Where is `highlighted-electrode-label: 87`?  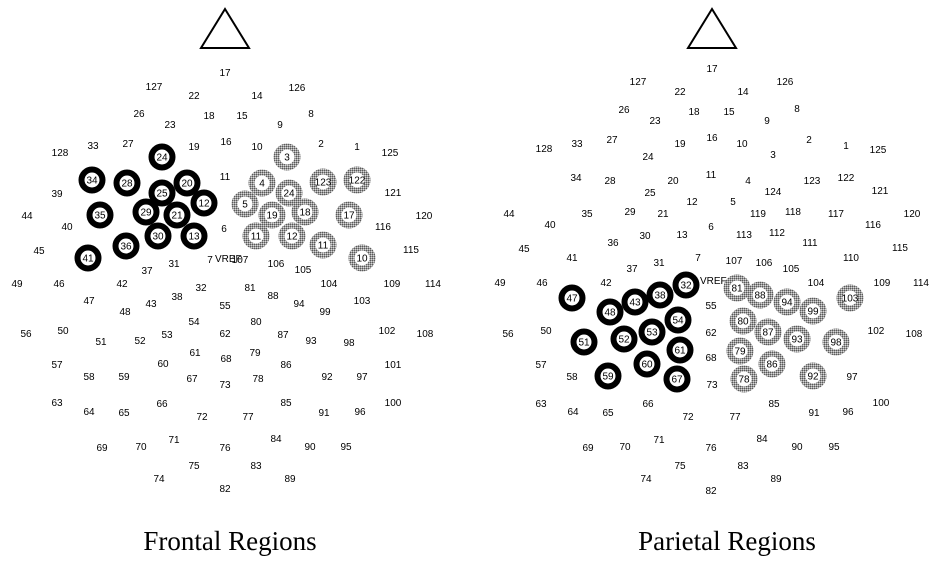
highlighted-electrode-label: 87 is located at coordinates (768, 333).